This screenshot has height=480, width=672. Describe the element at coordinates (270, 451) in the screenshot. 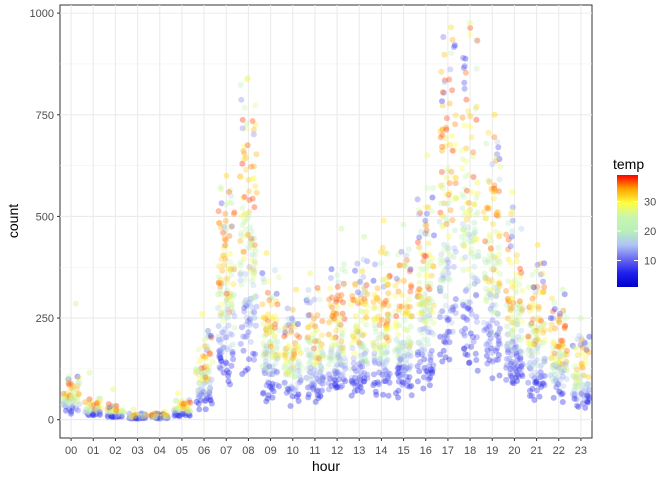

I see `x-tick-label: 09` at that location.